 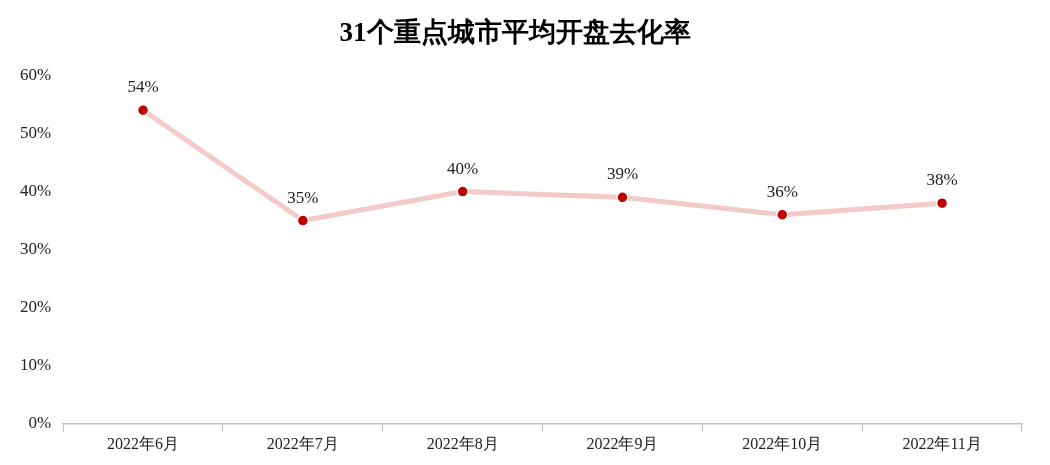 I want to click on y-tick-label: 0%, so click(x=40, y=423).